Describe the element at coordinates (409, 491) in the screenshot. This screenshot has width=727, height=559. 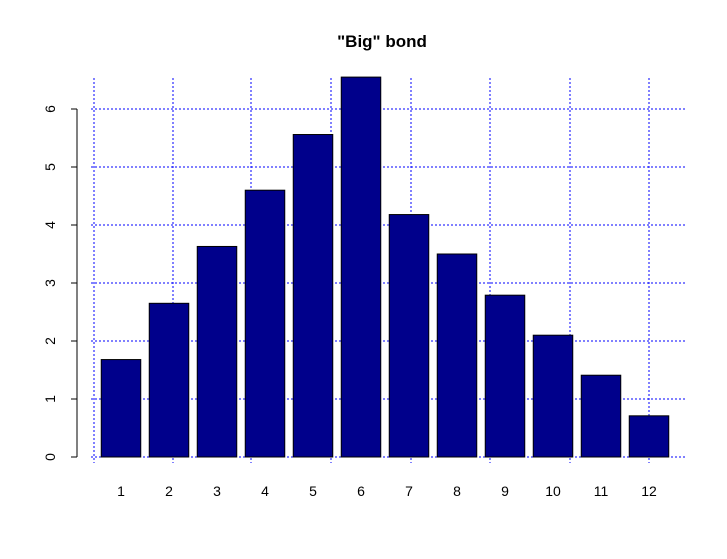
I see `x-tick-label-7: 7` at that location.